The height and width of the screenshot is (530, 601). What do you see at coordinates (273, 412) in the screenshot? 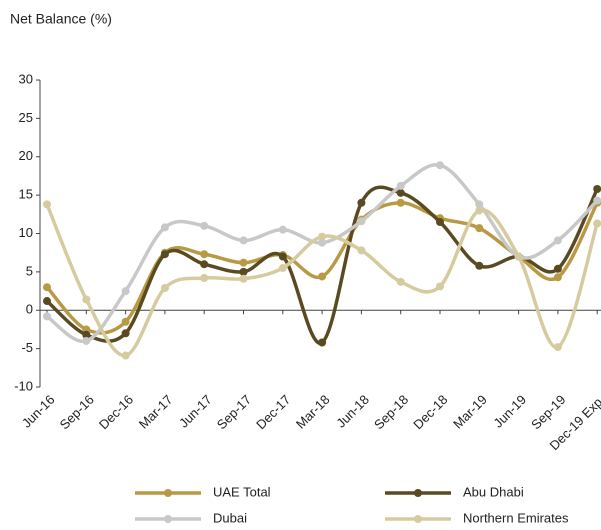
I see `x-tick-label: Dec-17` at bounding box center [273, 412].